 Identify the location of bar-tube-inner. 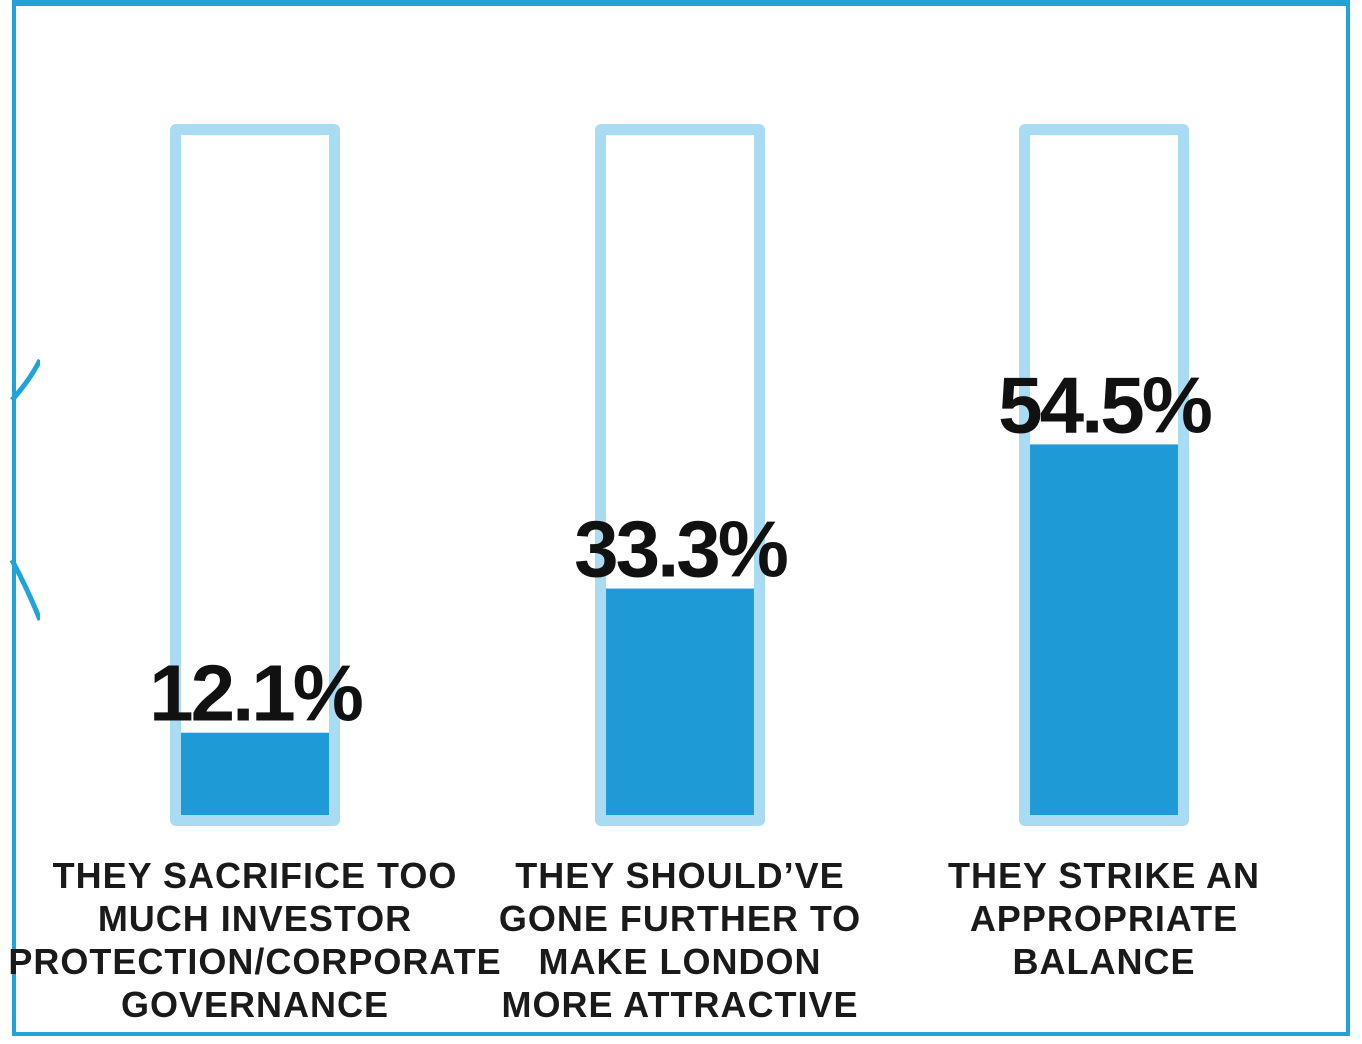
(255, 475).